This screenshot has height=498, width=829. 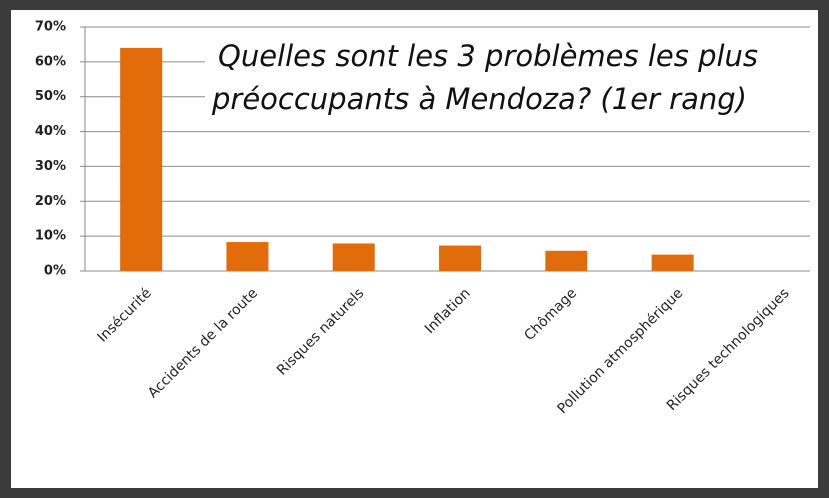 What do you see at coordinates (50, 131) in the screenshot?
I see `y-tick-label: 40%` at bounding box center [50, 131].